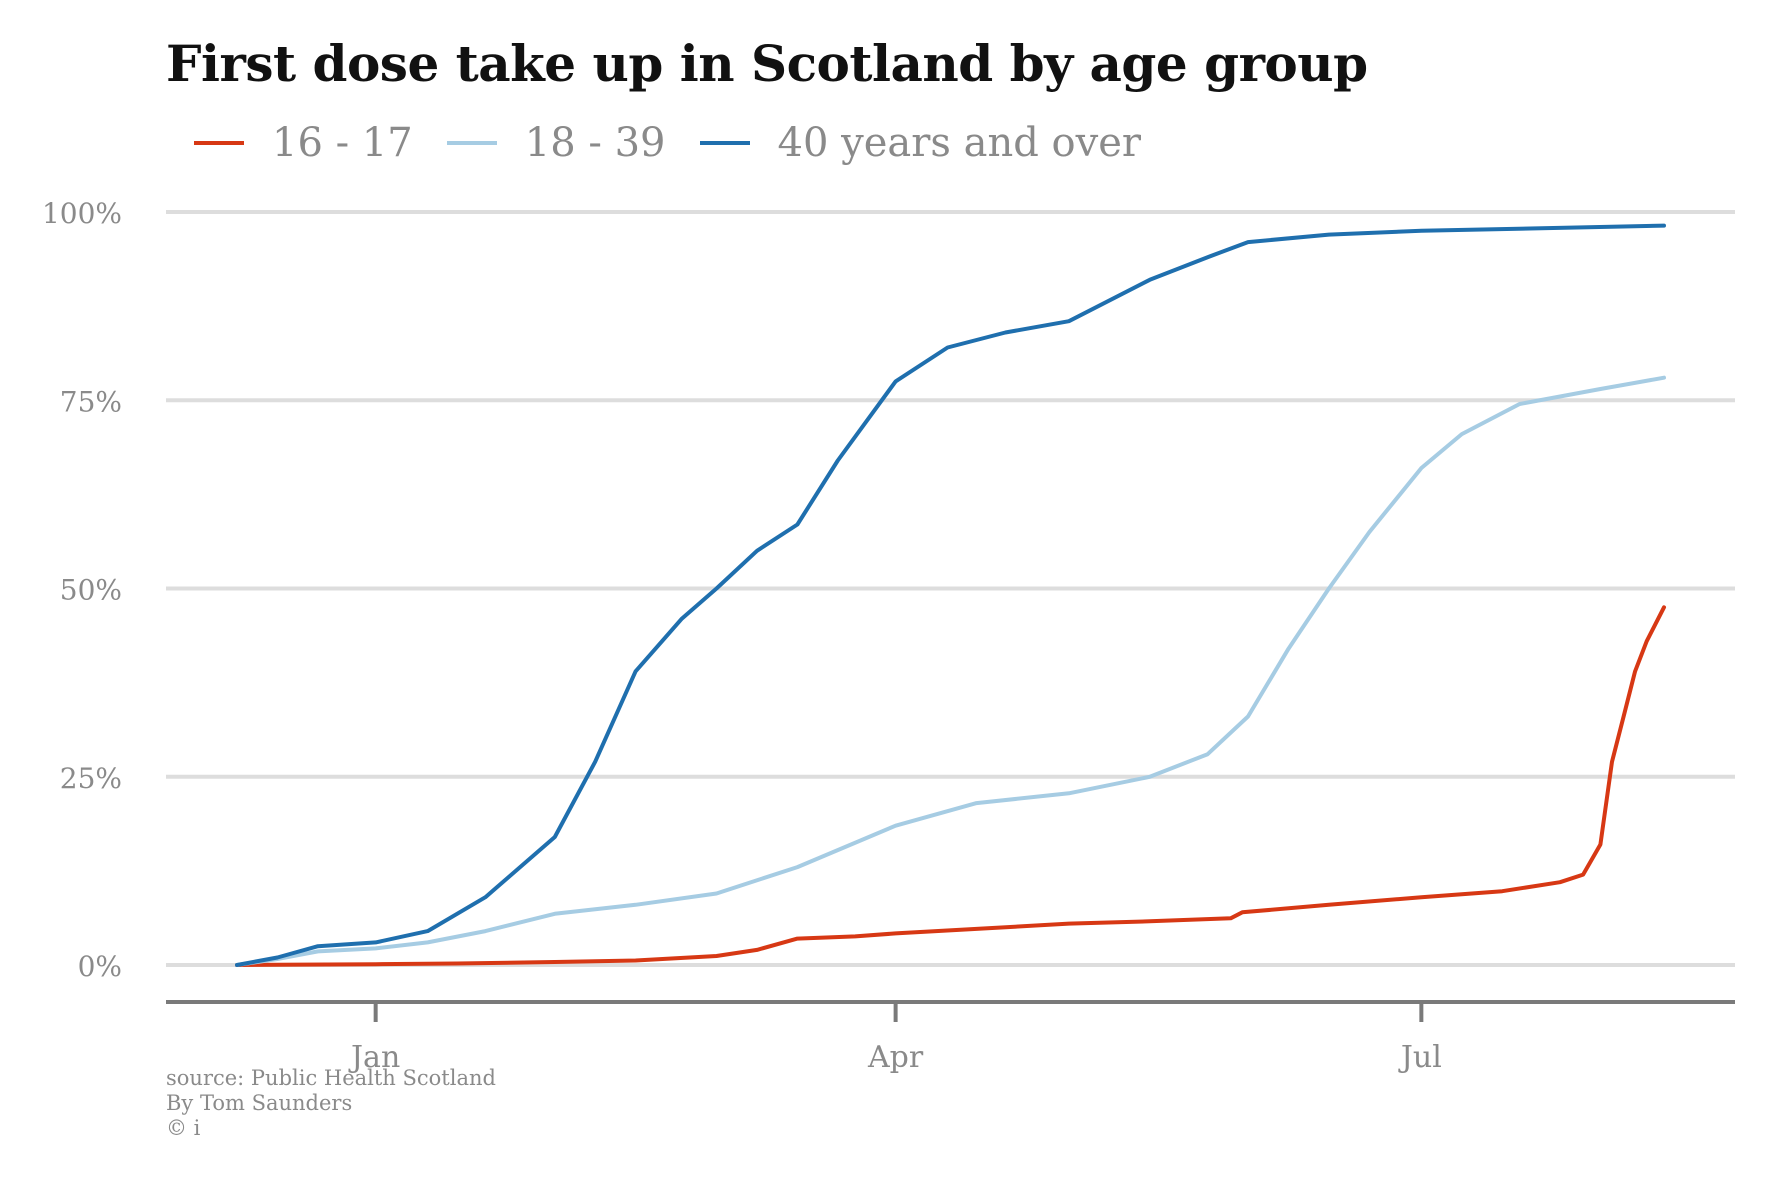 The width and height of the screenshot is (1771, 1181). What do you see at coordinates (724, 143) in the screenshot?
I see `legend-swatch-40-plus` at bounding box center [724, 143].